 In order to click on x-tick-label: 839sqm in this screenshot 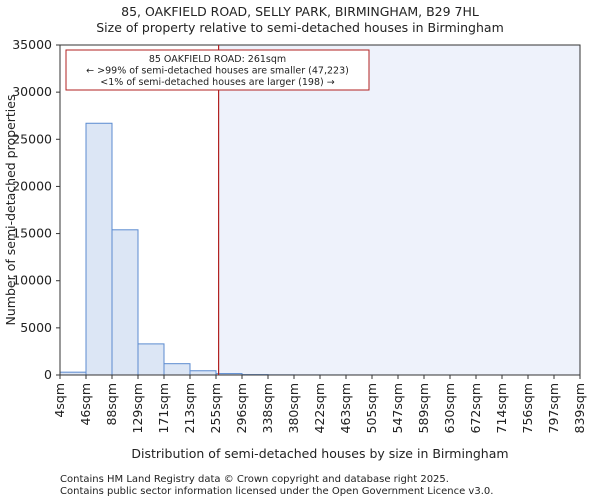, I will do `click(579, 408)`.